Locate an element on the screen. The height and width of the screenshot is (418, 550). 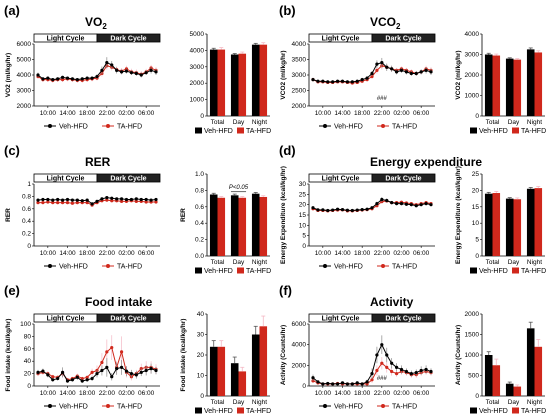
y-tick-label: 2000 is located at coordinates (299, 365).